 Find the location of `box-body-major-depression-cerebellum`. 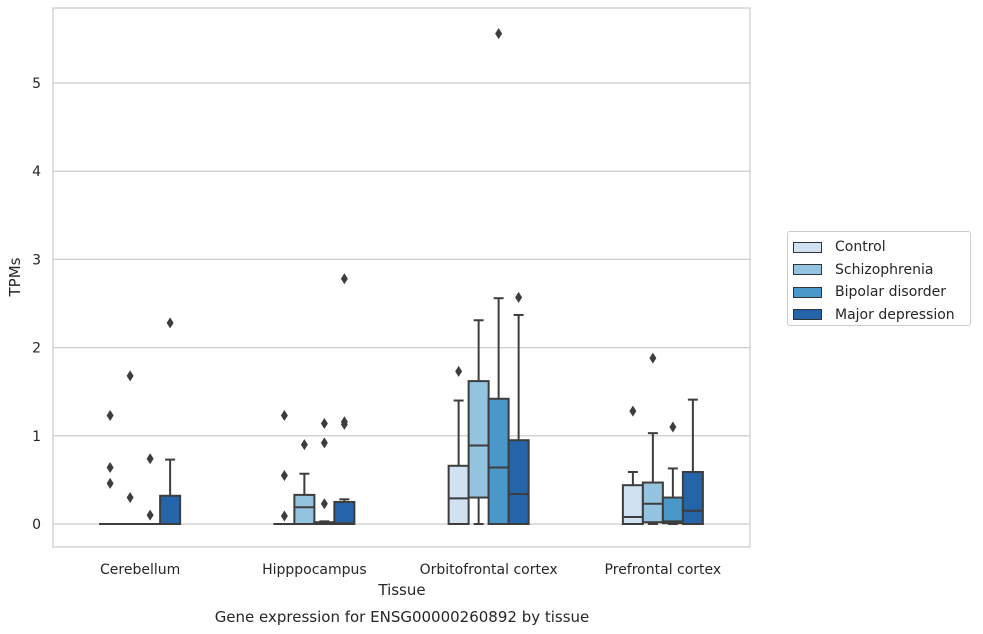

box-body-major-depression-cerebellum is located at coordinates (170, 509).